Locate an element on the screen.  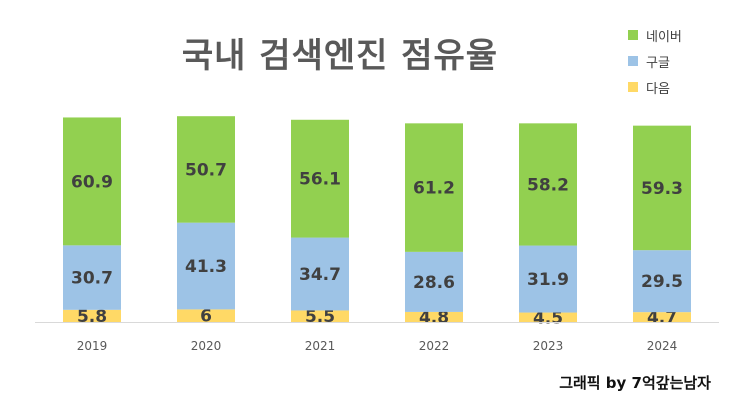
x-tick-label-2024: 2024 is located at coordinates (662, 346).